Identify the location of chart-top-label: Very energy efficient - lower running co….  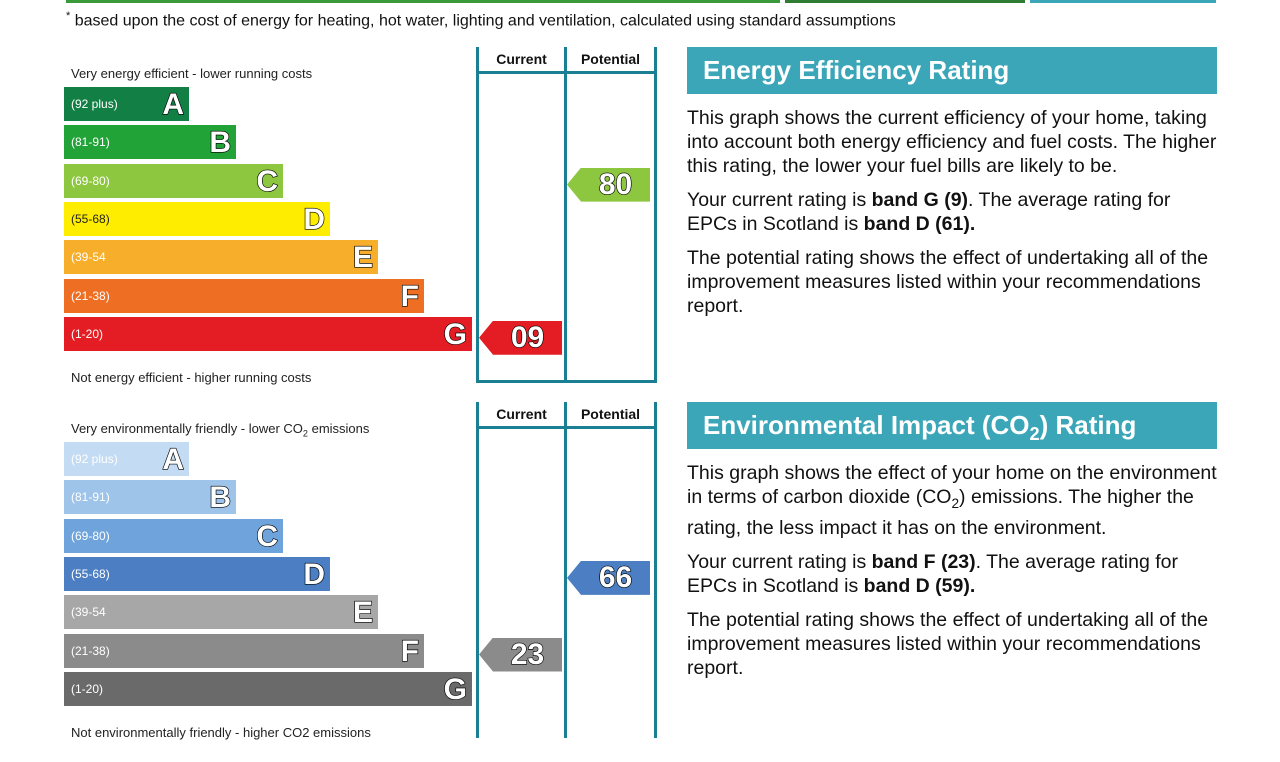
(192, 73).